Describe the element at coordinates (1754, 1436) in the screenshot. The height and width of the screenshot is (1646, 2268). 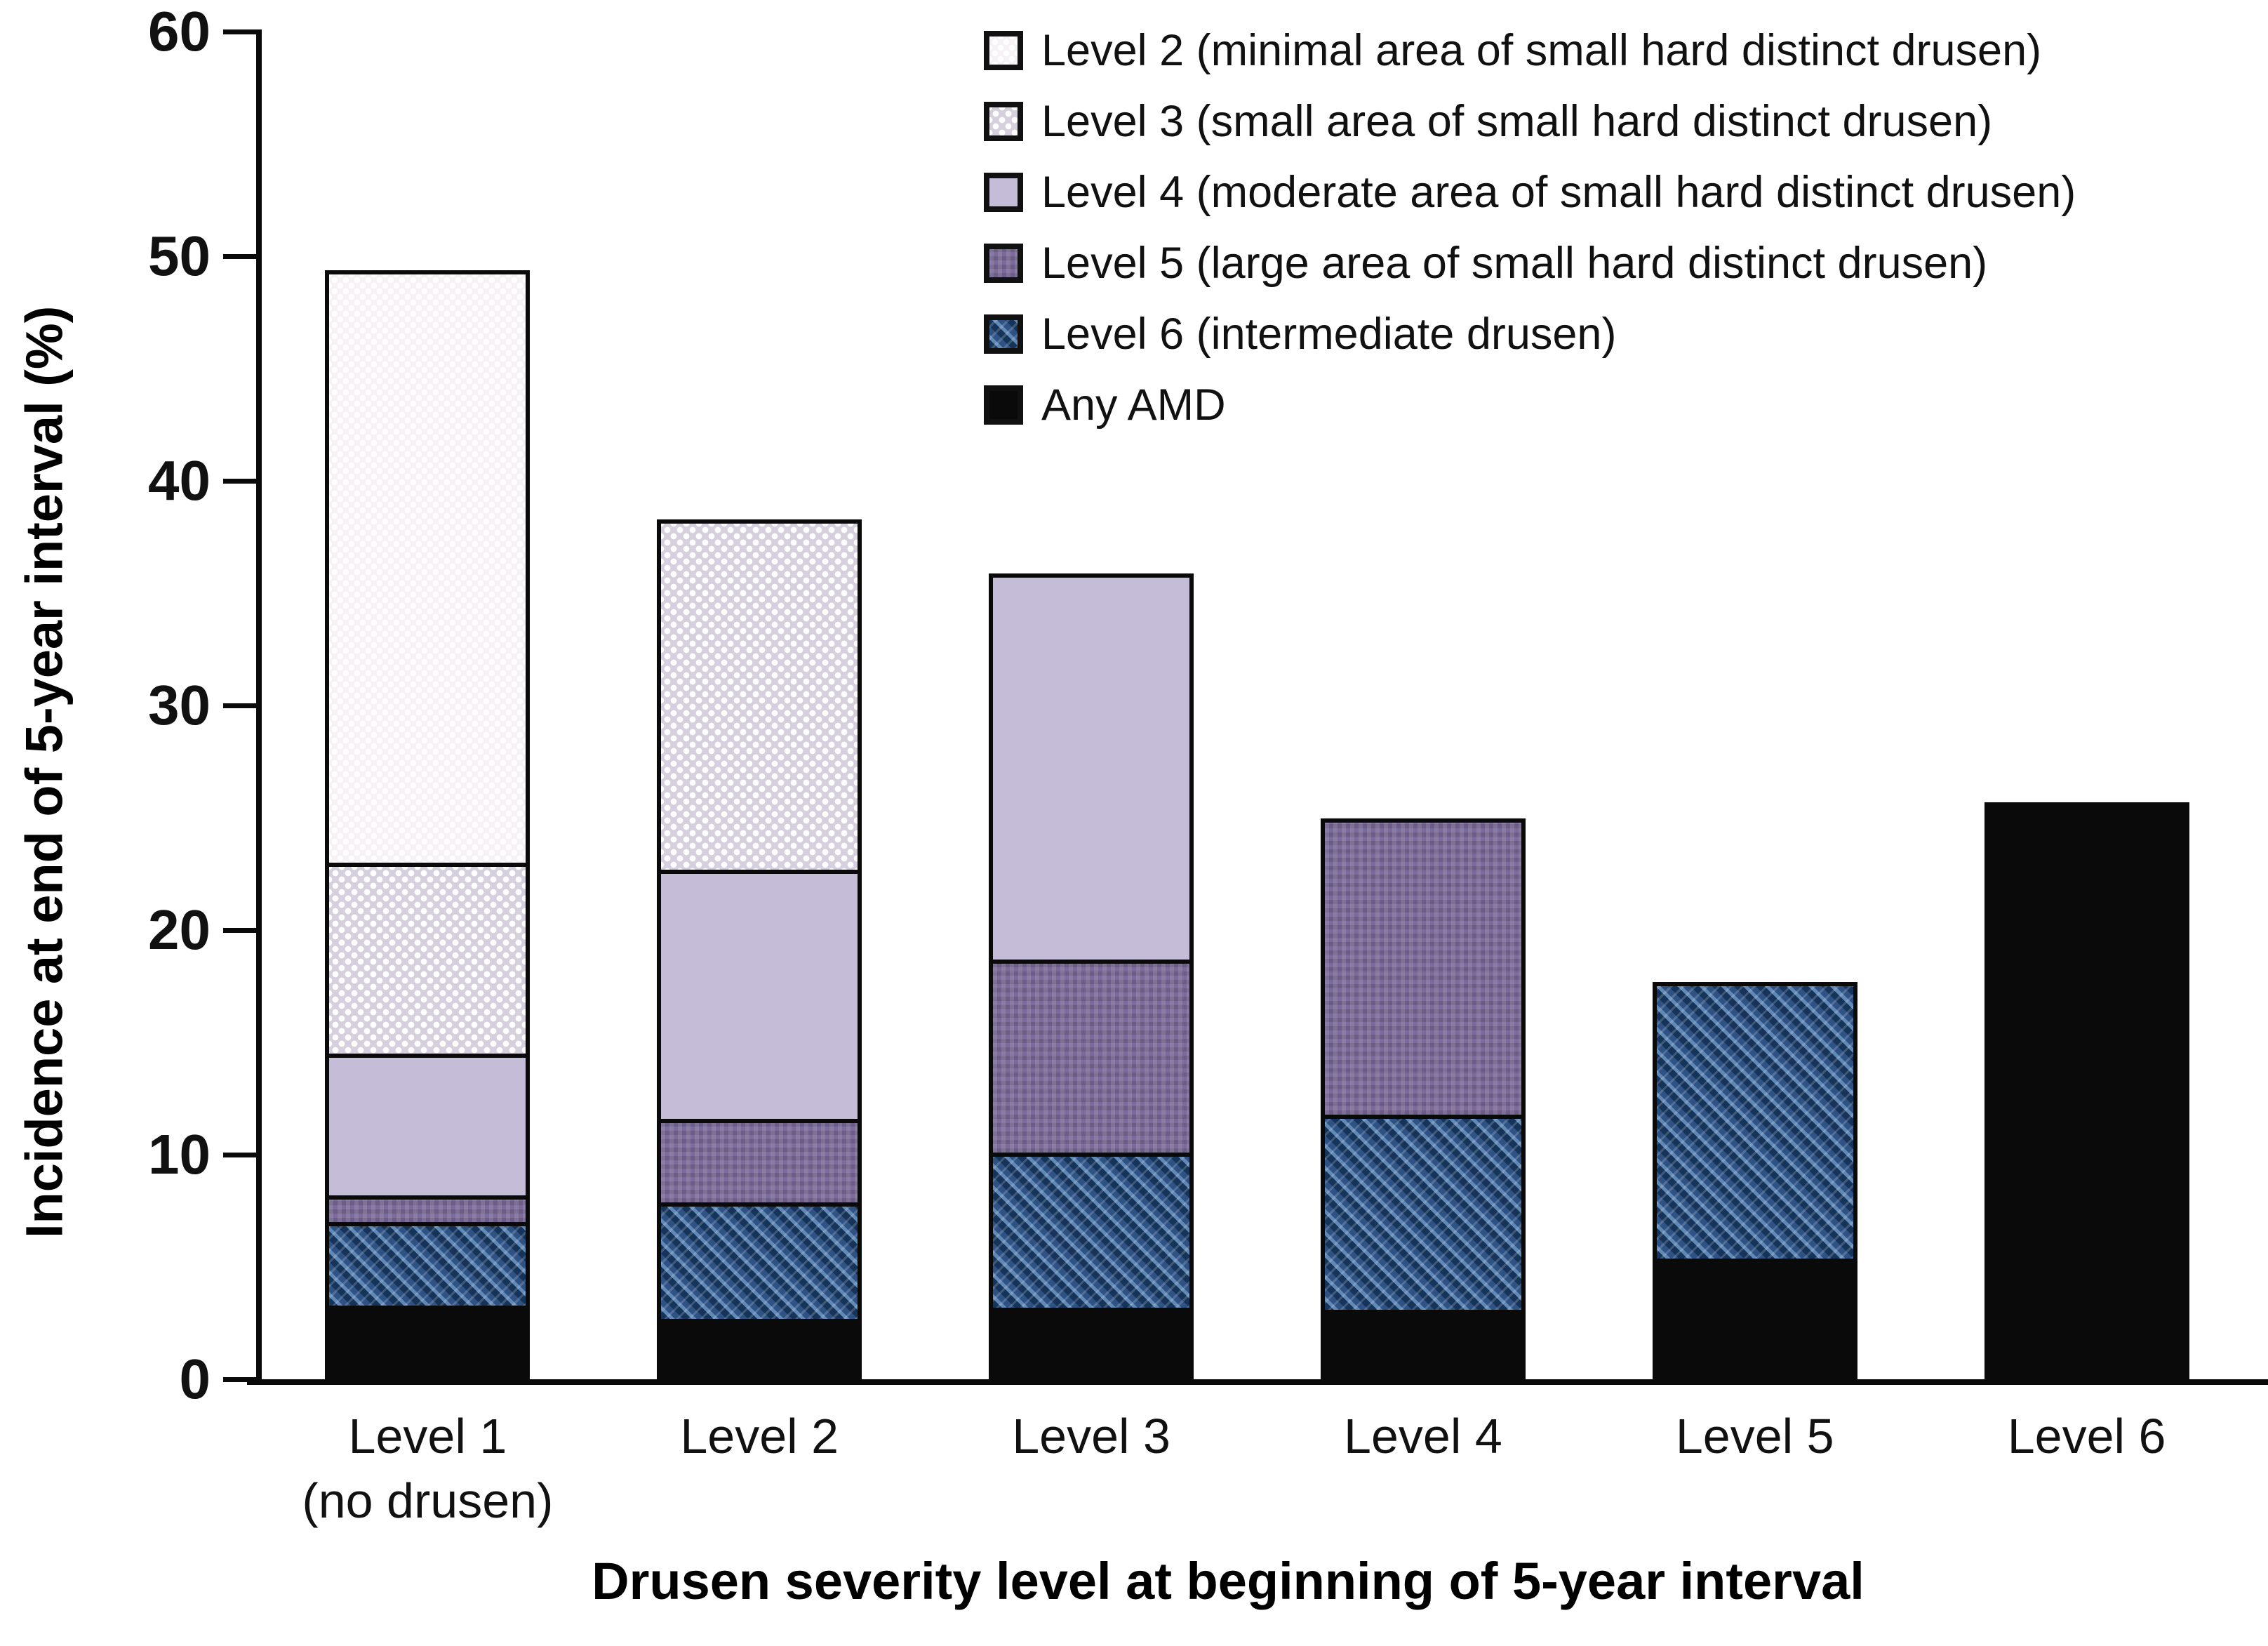
I see `x-category-label: Level 5` at that location.